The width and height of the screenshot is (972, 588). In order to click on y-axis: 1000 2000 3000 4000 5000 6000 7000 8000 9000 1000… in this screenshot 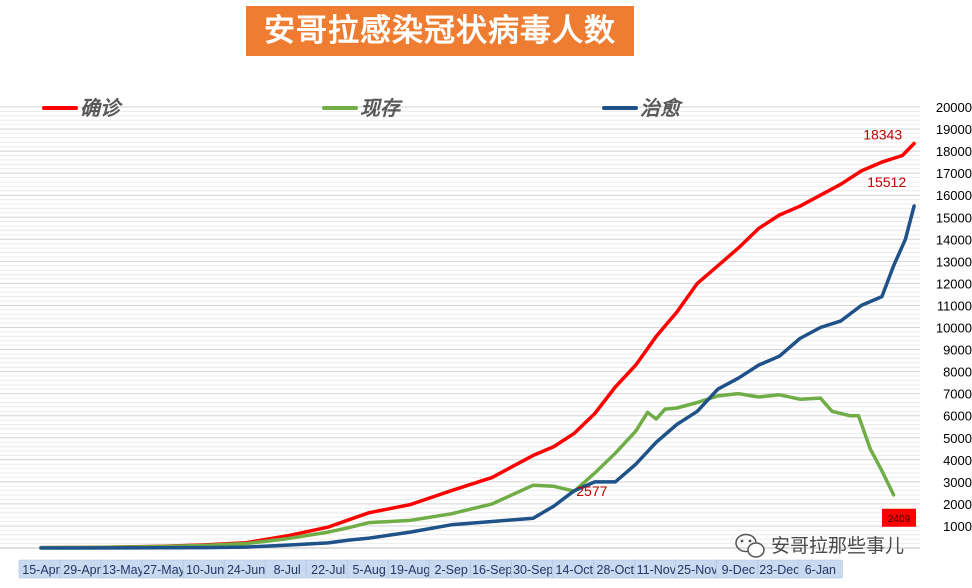, I will do `click(954, 317)`.